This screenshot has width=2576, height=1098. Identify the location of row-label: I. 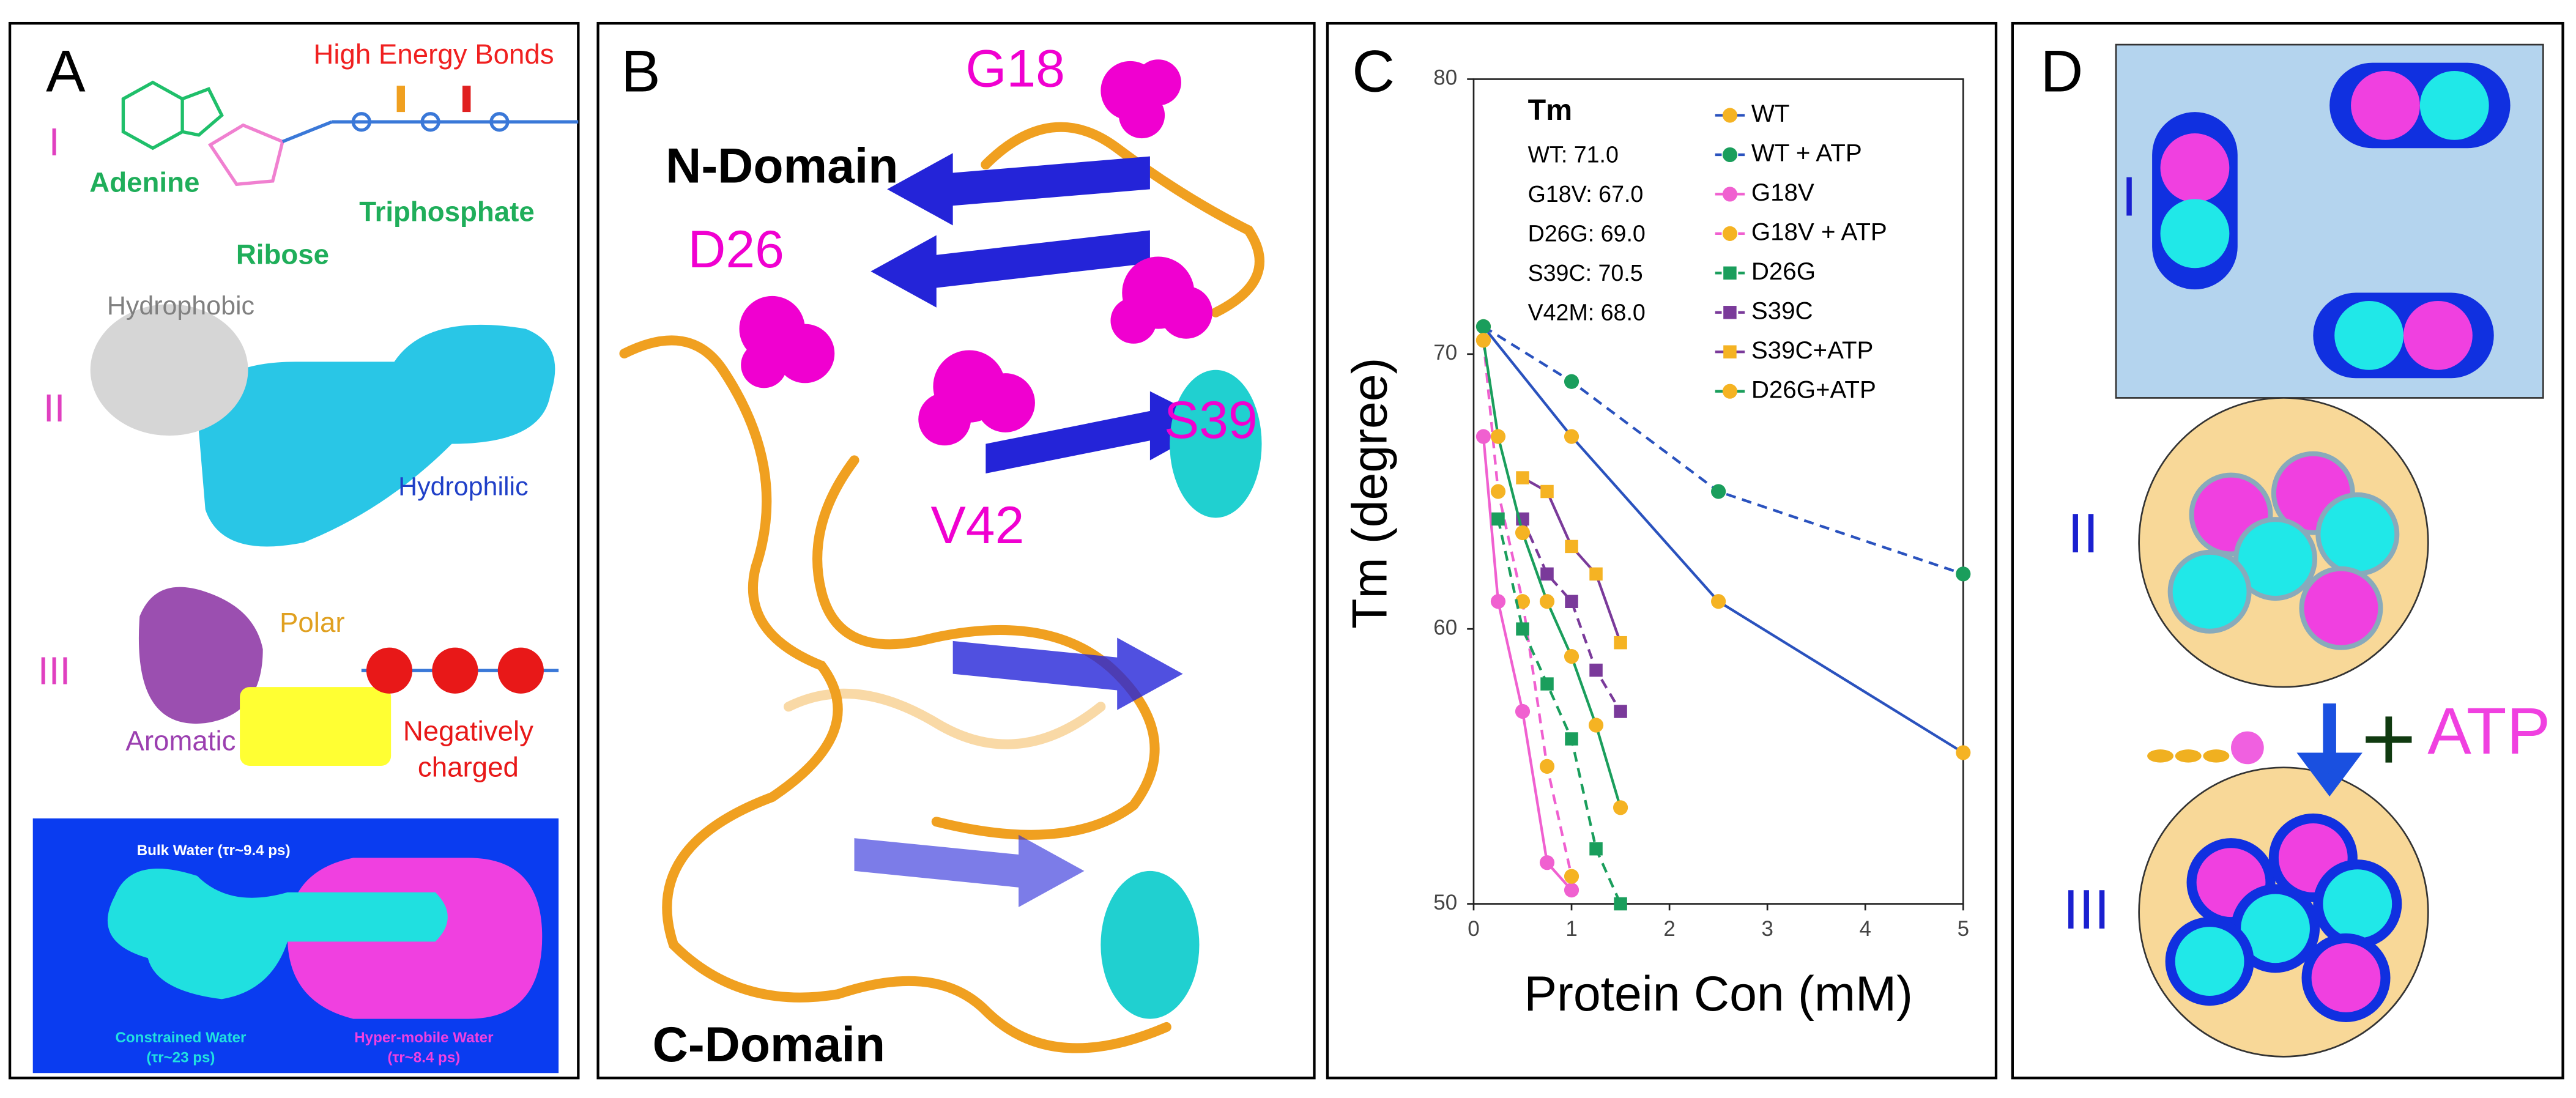
(54, 142).